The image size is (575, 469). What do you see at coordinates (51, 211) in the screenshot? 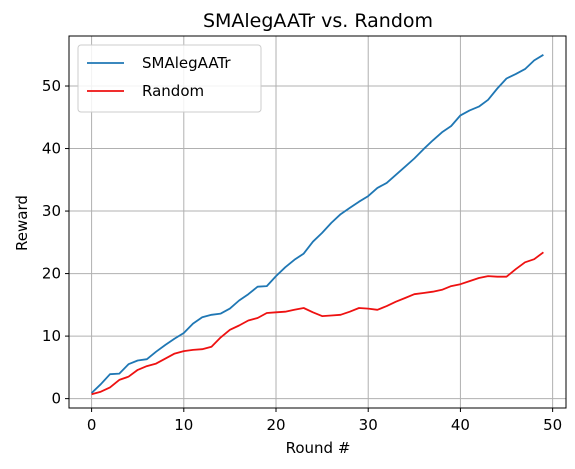
I see `y-tick-label: 30` at bounding box center [51, 211].